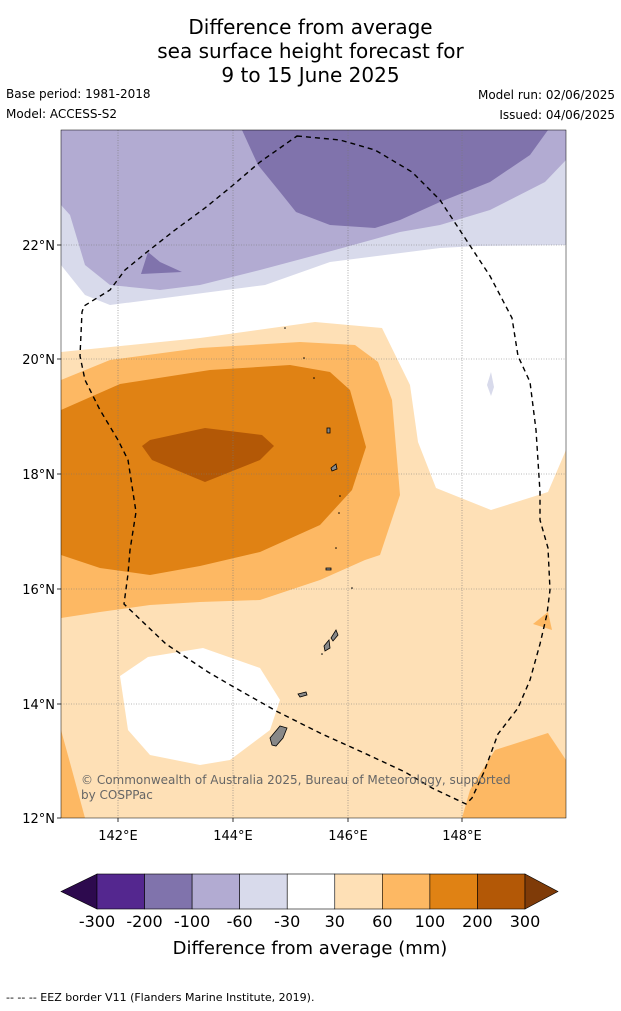 This screenshot has height=1011, width=621. What do you see at coordinates (38, 590) in the screenshot?
I see `lat-tick-16: 16°N` at bounding box center [38, 590].